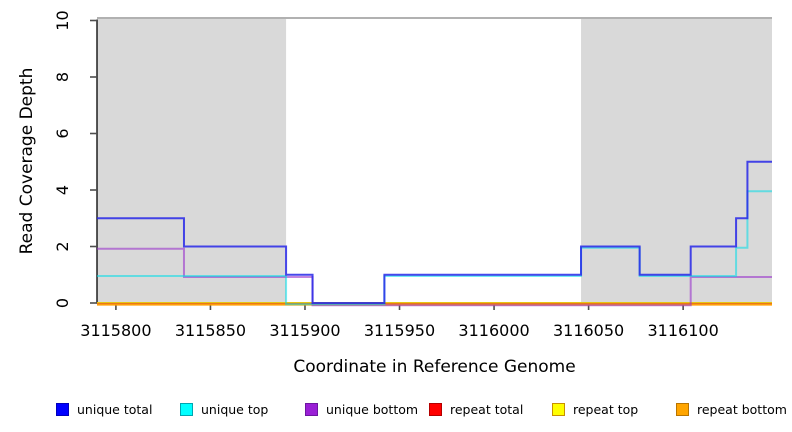  Describe the element at coordinates (588, 330) in the screenshot. I see `x-tick-label: 3116050` at that location.